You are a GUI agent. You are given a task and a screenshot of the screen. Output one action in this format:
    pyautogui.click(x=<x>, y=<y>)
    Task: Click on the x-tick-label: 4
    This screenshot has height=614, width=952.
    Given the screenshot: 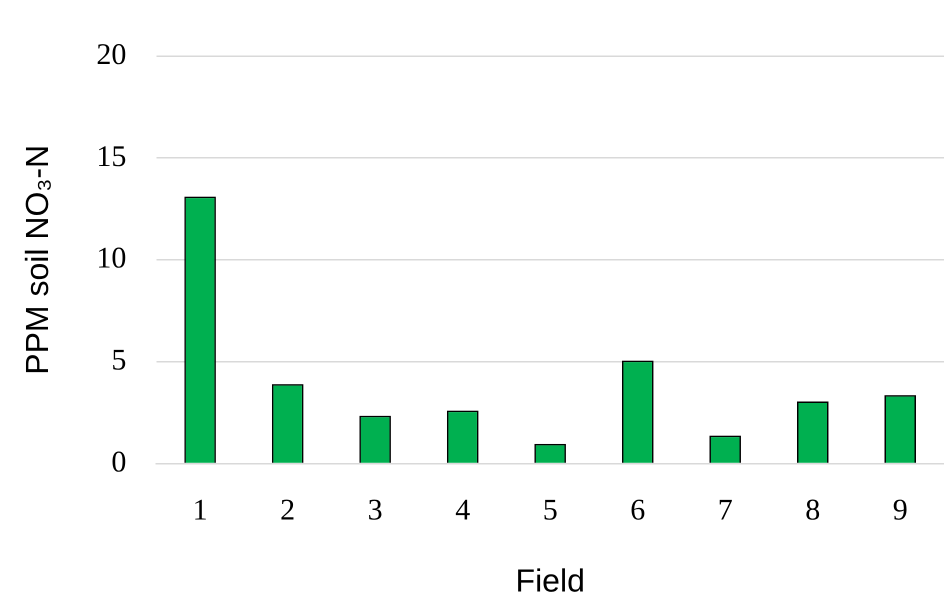 What is the action you would take?
    pyautogui.click(x=462, y=509)
    